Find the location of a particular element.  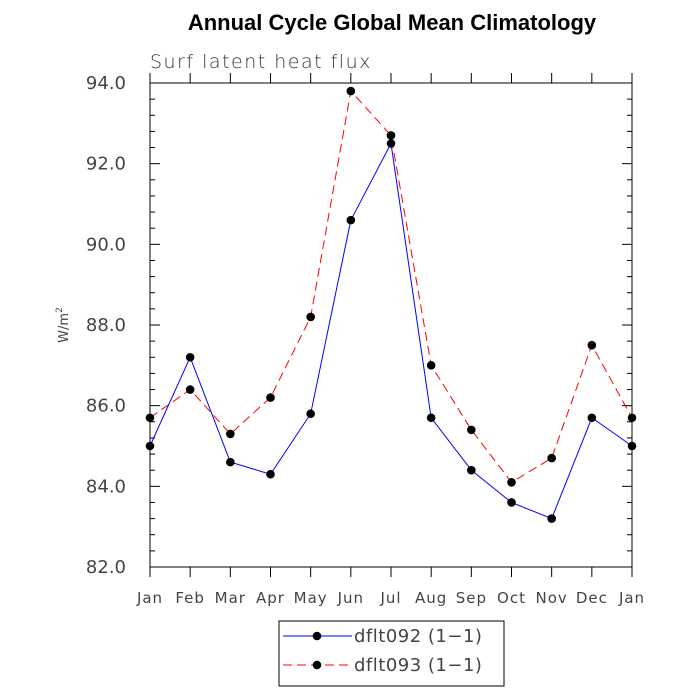

y-tick-label: 94.0 is located at coordinates (106, 83).